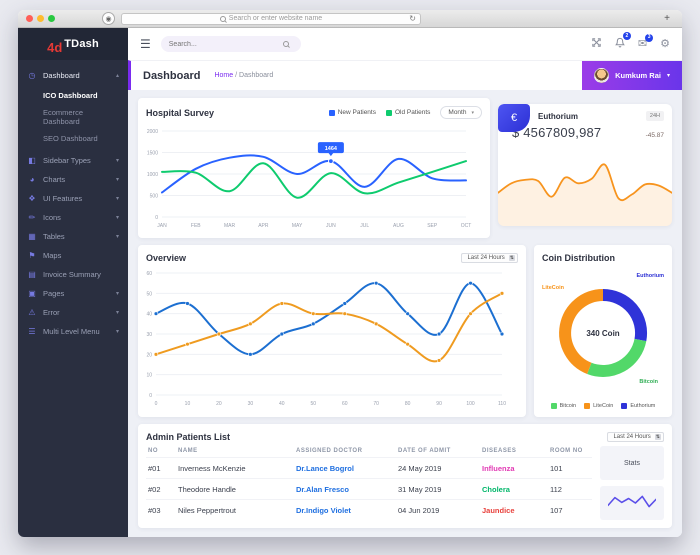 This screenshot has height=555, width=700. What do you see at coordinates (638, 75) in the screenshot?
I see `user-name: Kumkum Rai` at bounding box center [638, 75].